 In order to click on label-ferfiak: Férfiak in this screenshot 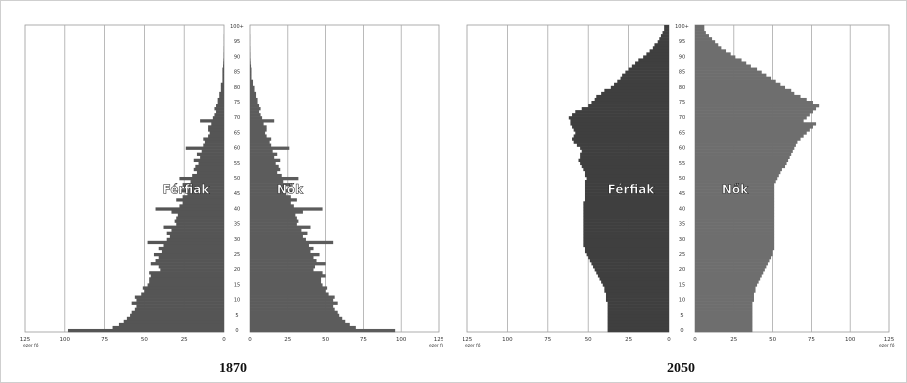, I will do `click(187, 190)`.